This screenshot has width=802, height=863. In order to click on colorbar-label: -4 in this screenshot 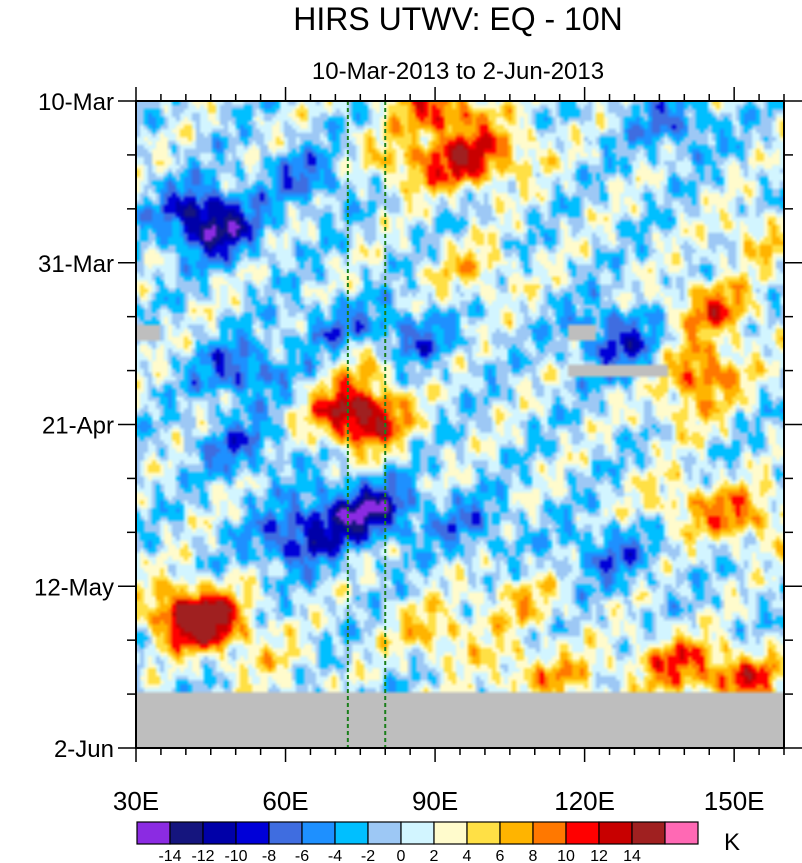, I will do `click(335, 855)`.